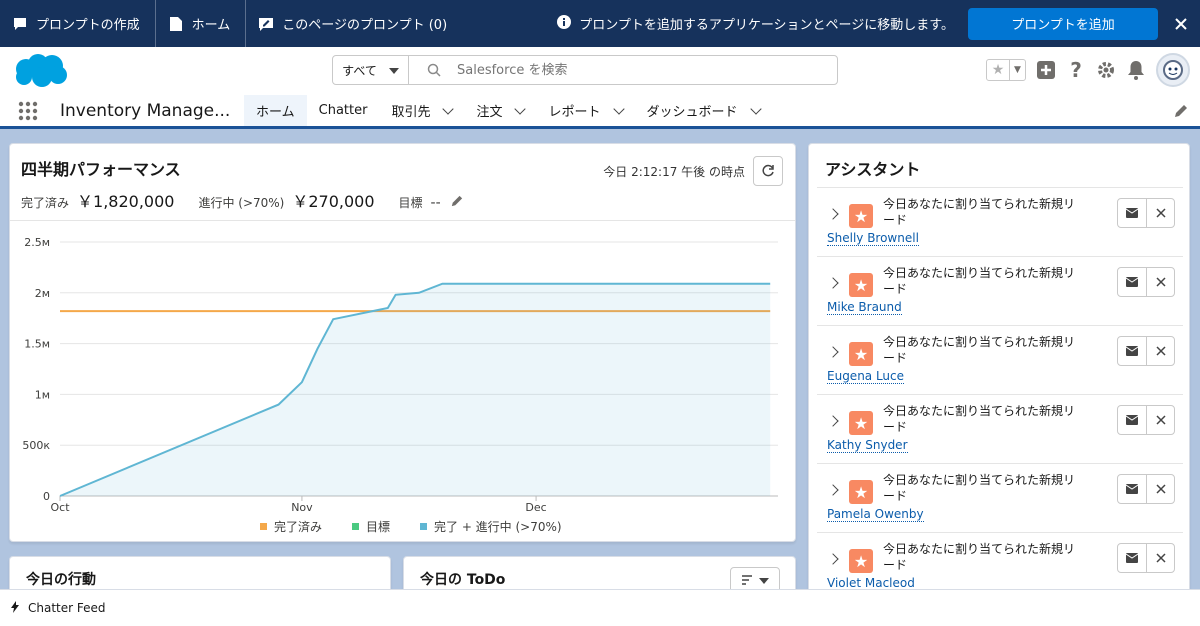 The image size is (1200, 626). I want to click on create-prompt-button: プロンプトの作成, so click(78, 23).